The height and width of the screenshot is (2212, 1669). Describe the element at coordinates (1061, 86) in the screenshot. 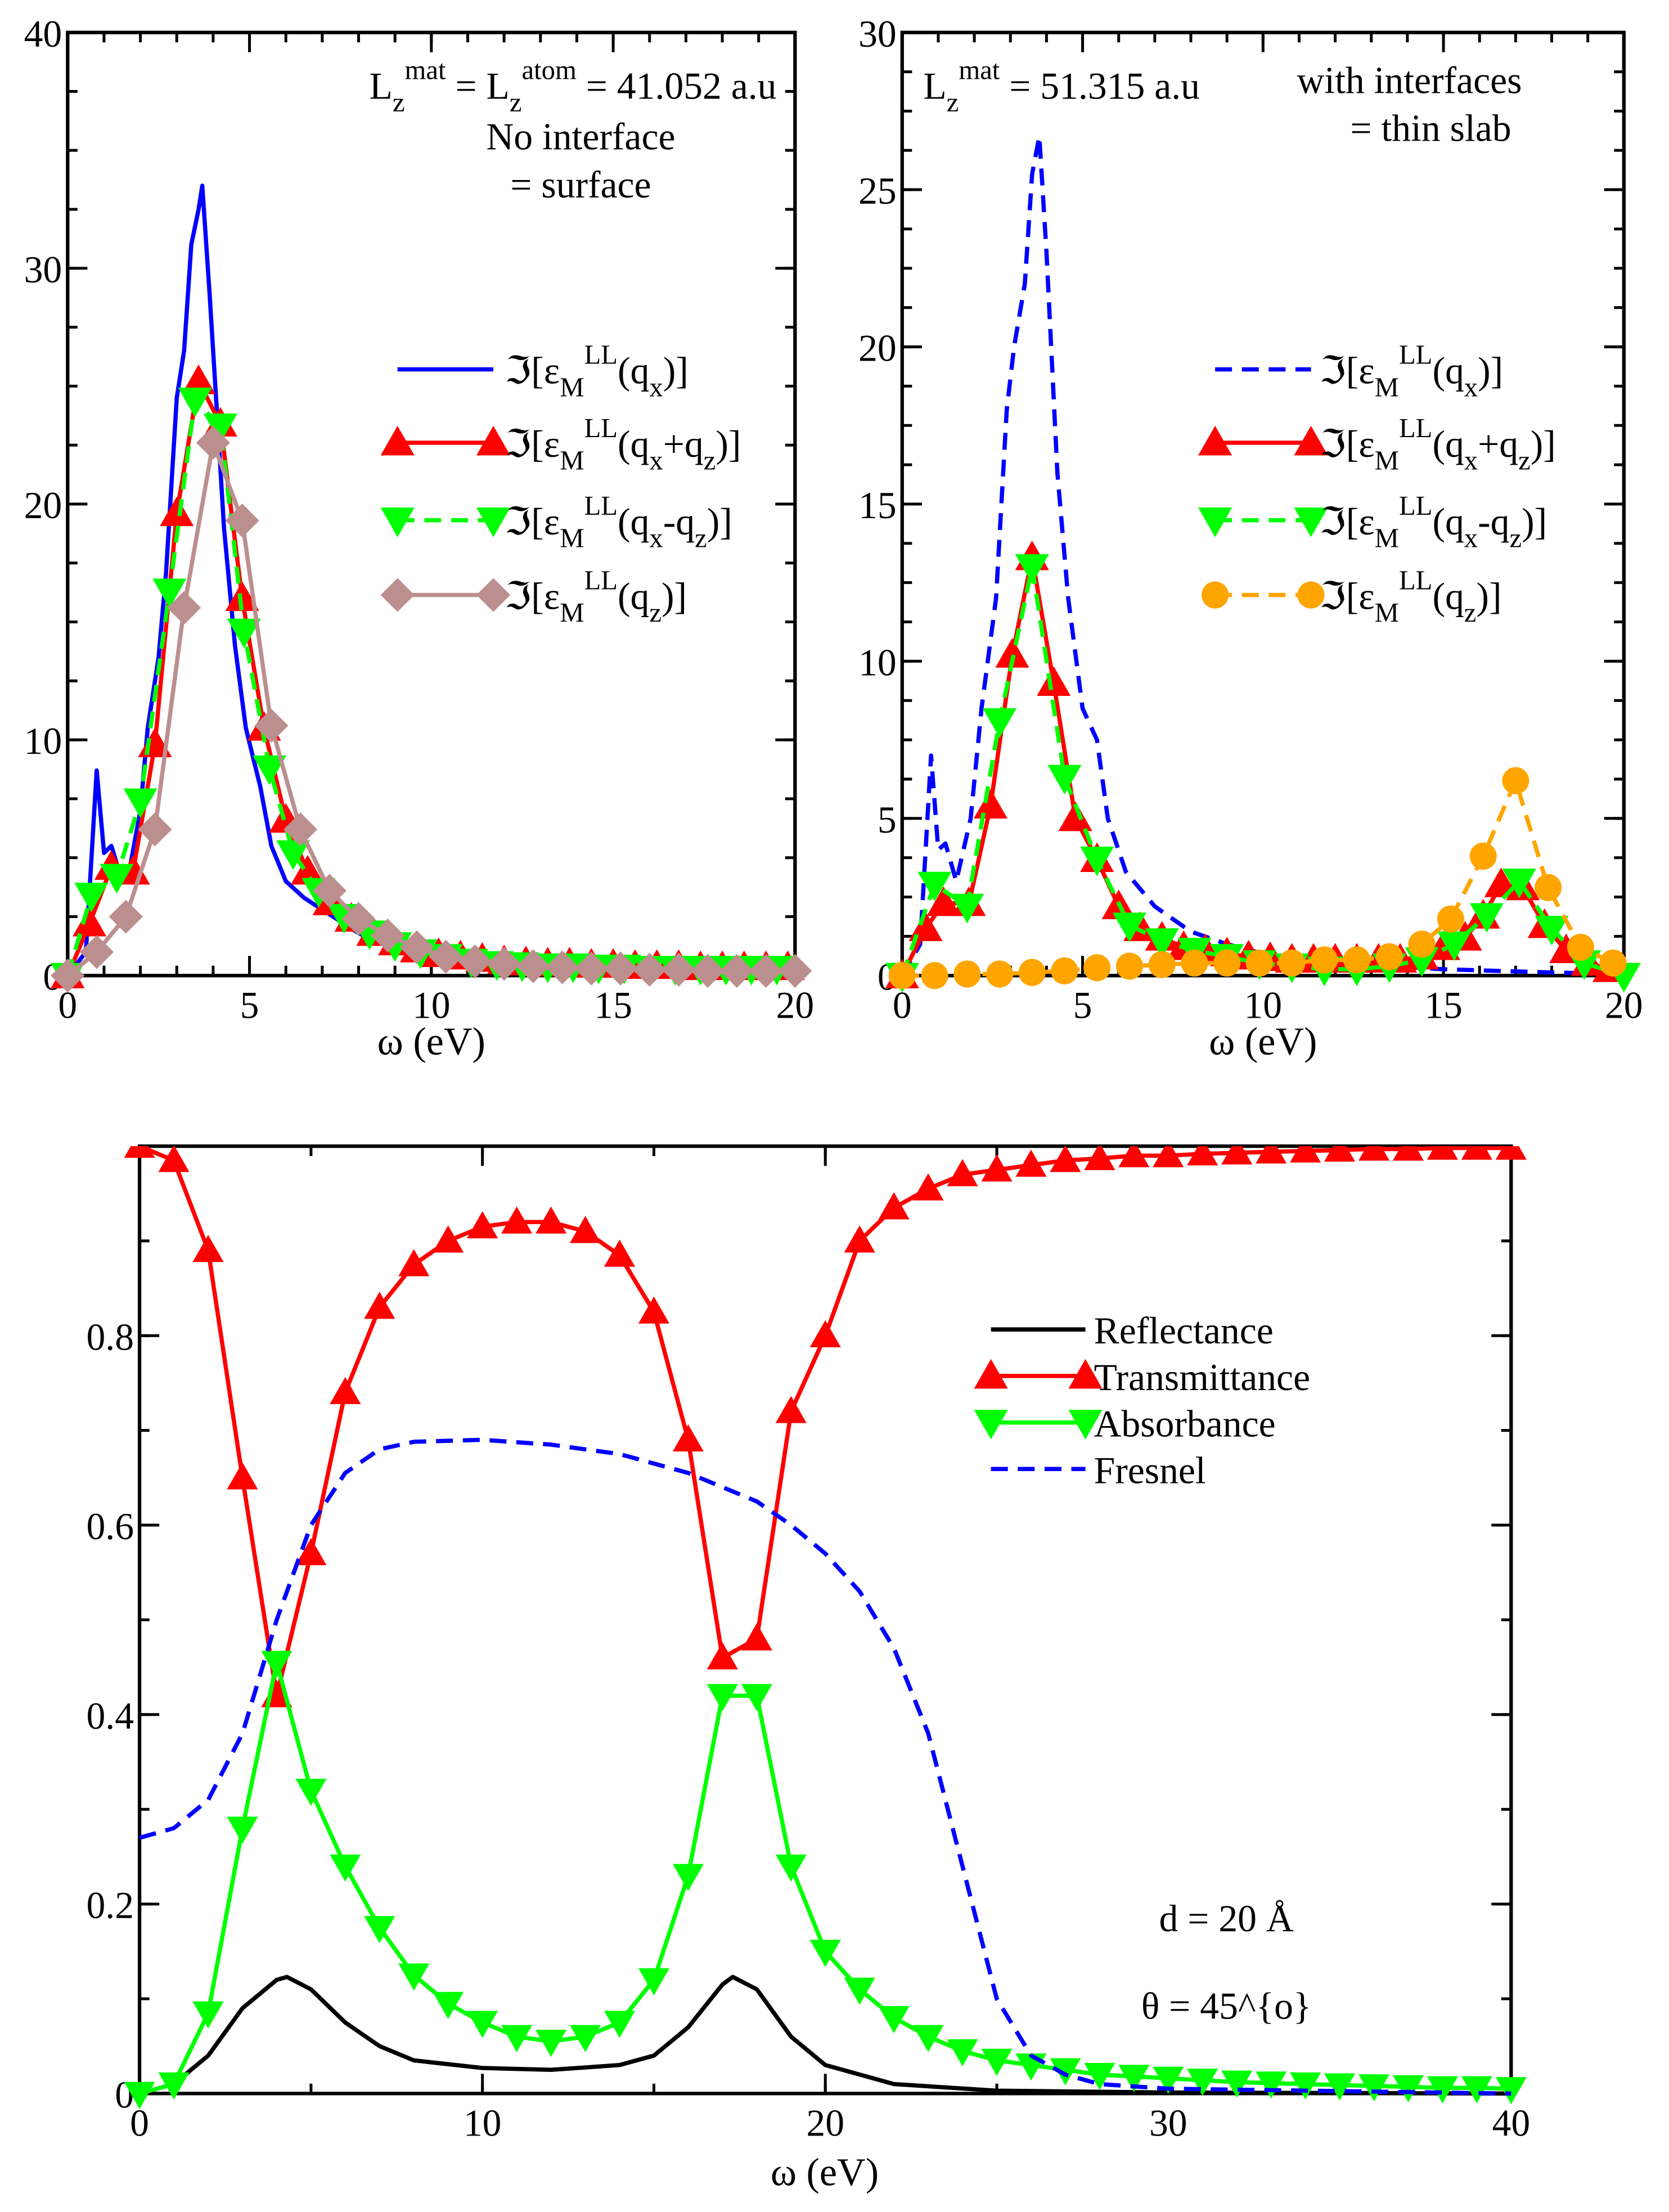

I see `annotation: Lzmat = 51.315 a.u` at that location.